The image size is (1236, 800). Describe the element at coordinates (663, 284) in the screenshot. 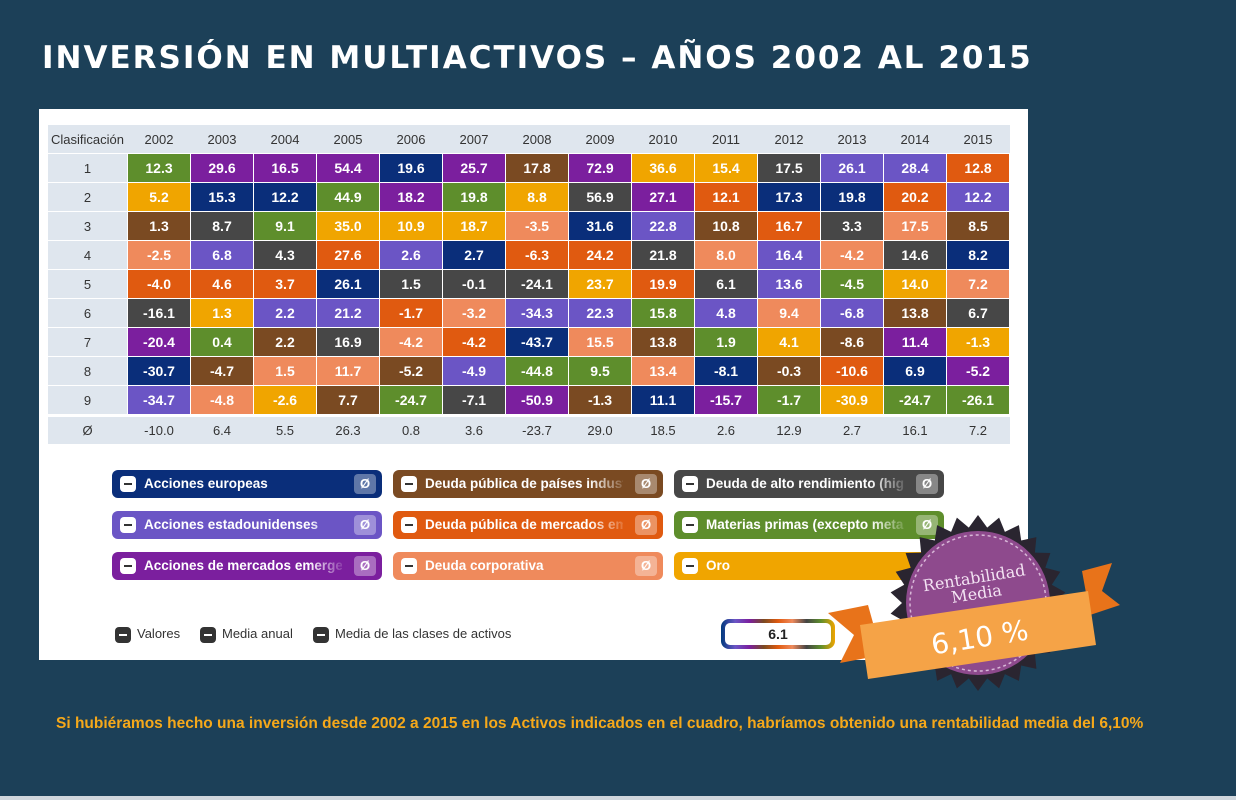

I see `return-cell: 19.9` at that location.